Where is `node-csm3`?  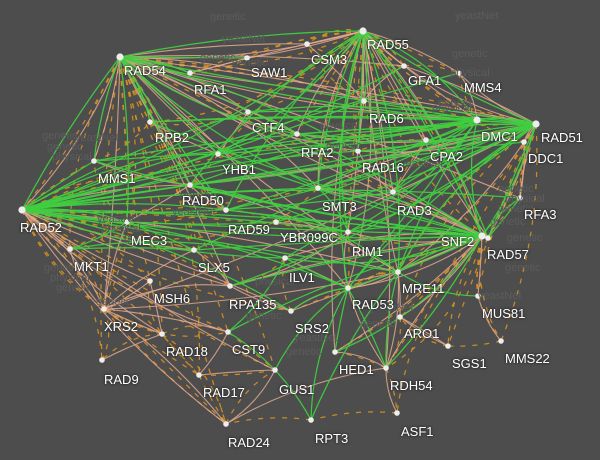 node-csm3 is located at coordinates (307, 44).